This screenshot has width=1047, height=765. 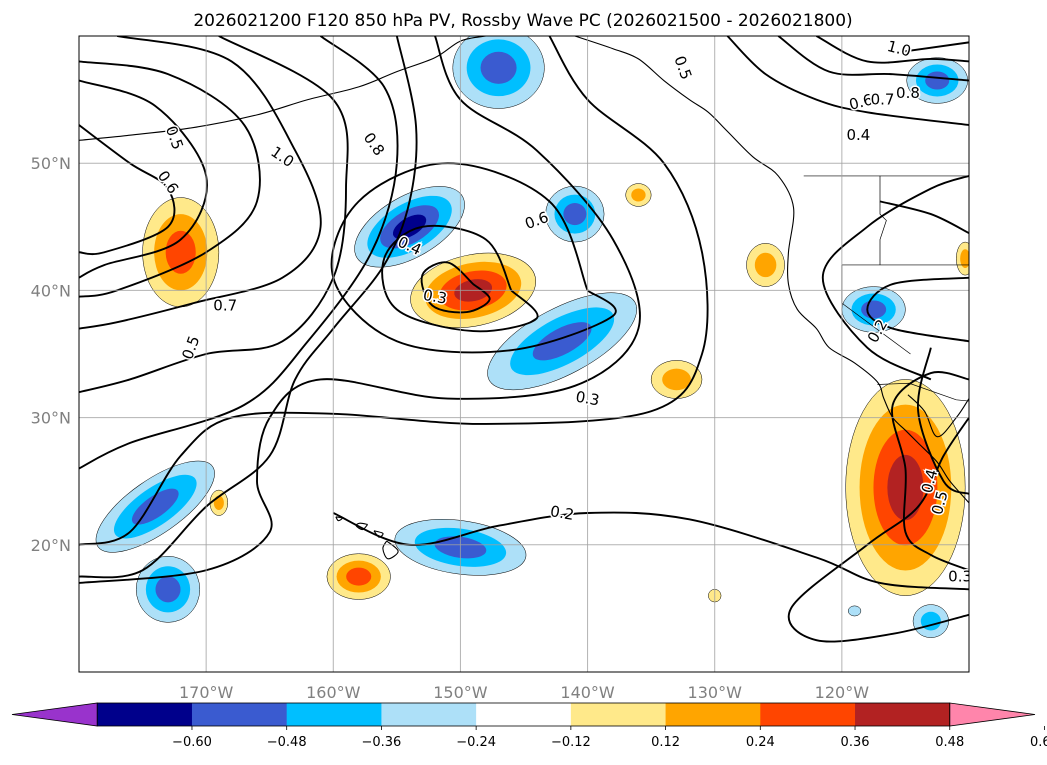 I want to click on colorbar-extend-high, so click(x=992, y=714).